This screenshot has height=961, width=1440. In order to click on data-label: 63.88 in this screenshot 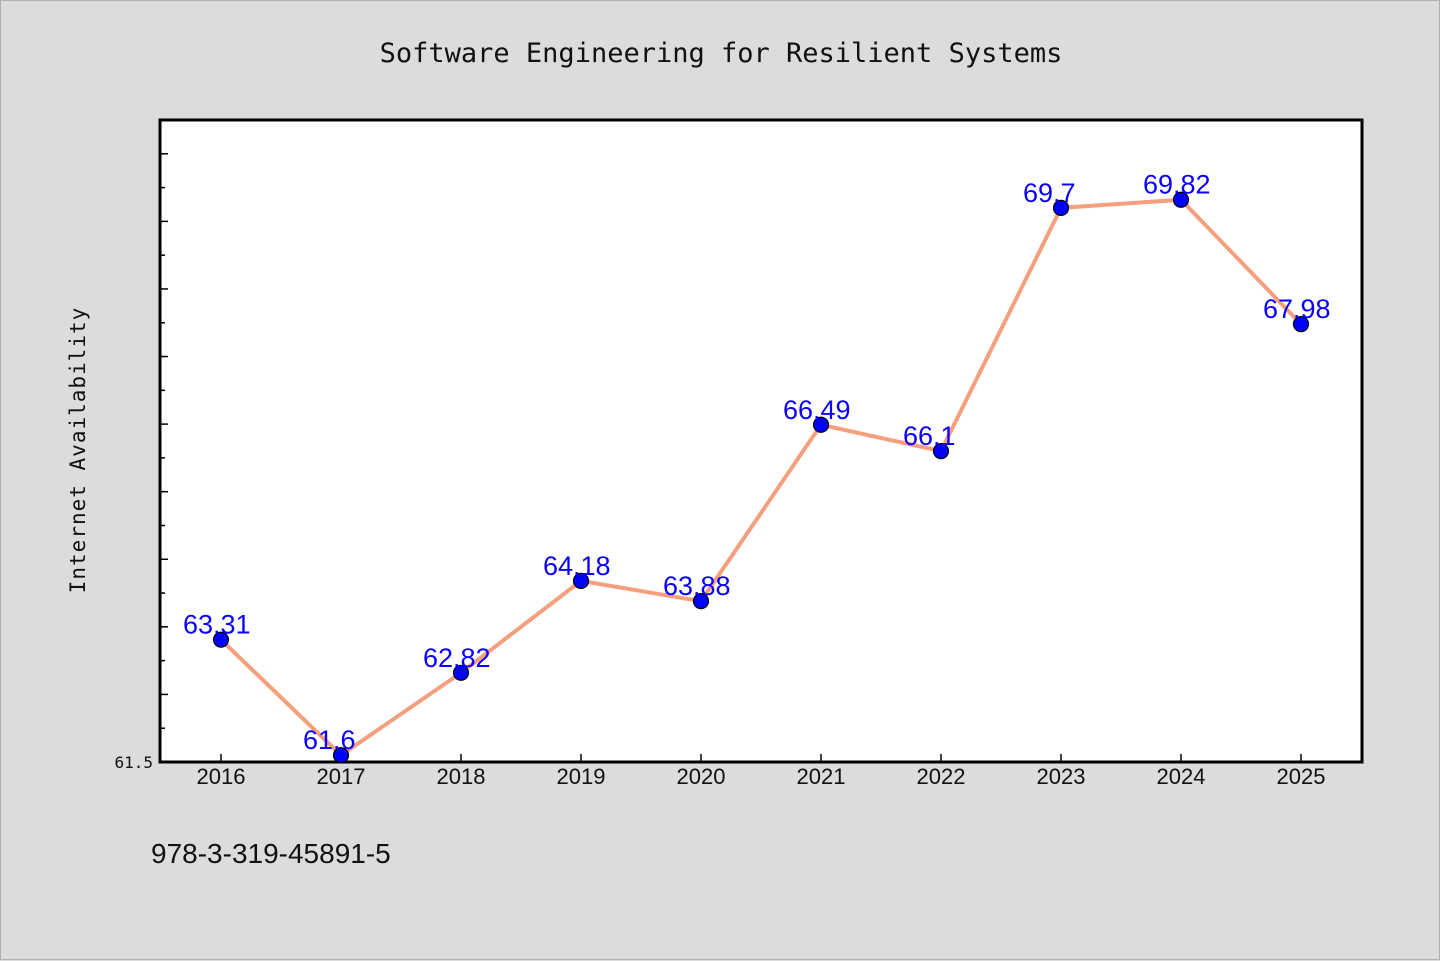, I will do `click(697, 586)`.